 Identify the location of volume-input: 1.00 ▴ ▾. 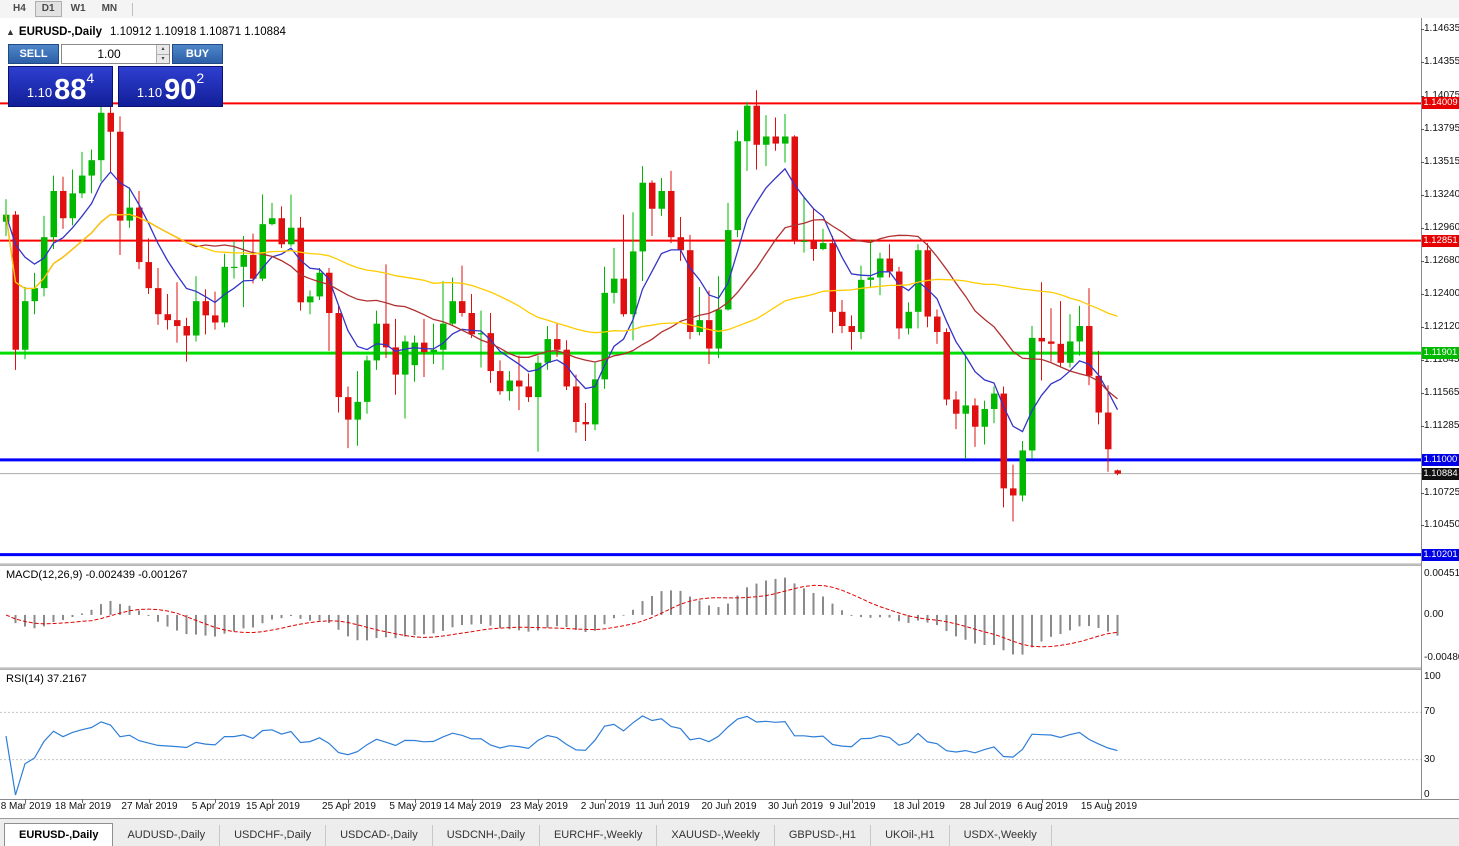
(115, 54).